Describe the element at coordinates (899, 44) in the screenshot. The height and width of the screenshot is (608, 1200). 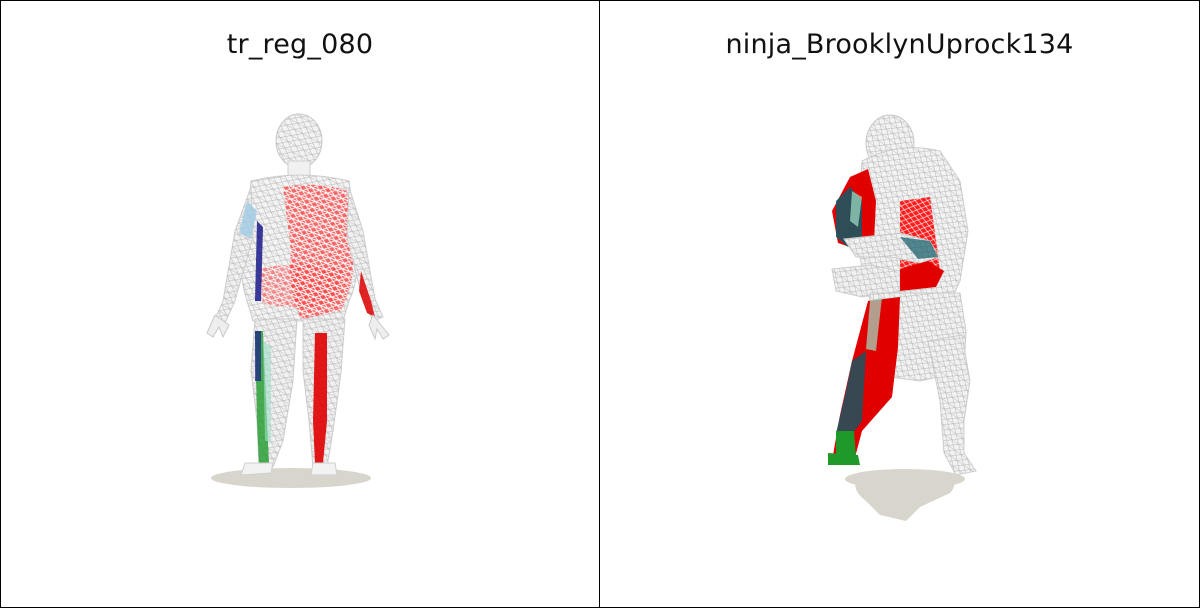
I see `panel-title-right: ninja_BrooklynUprock134` at that location.